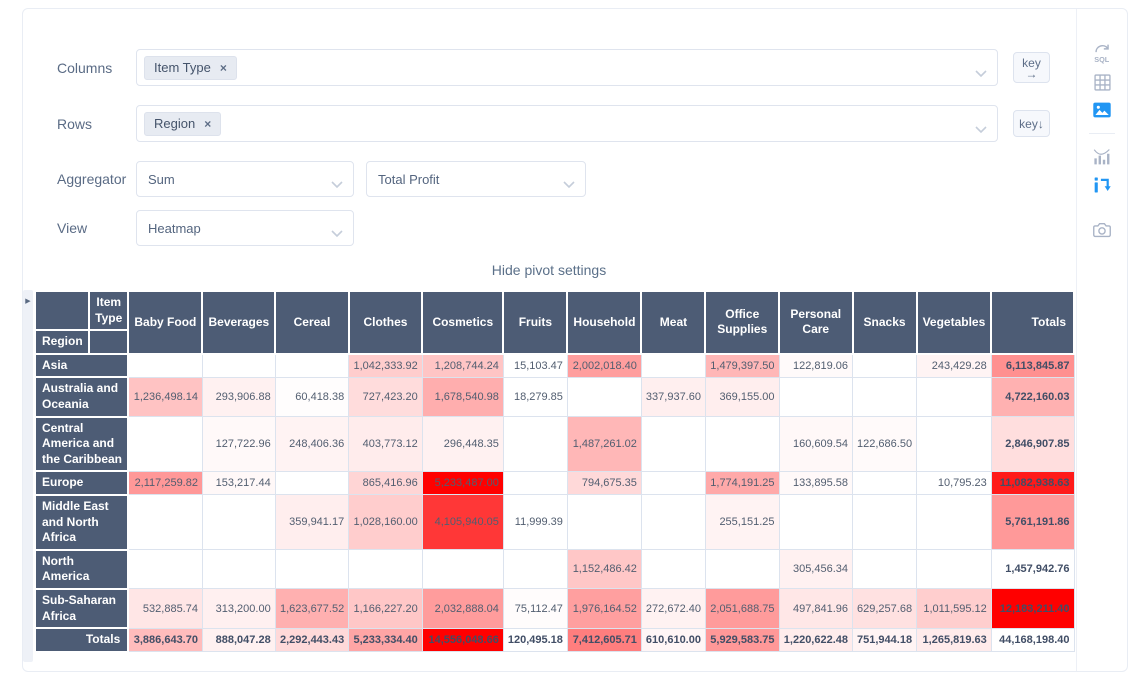 The image size is (1140, 681). I want to click on pivot-icon, so click(1102, 185).